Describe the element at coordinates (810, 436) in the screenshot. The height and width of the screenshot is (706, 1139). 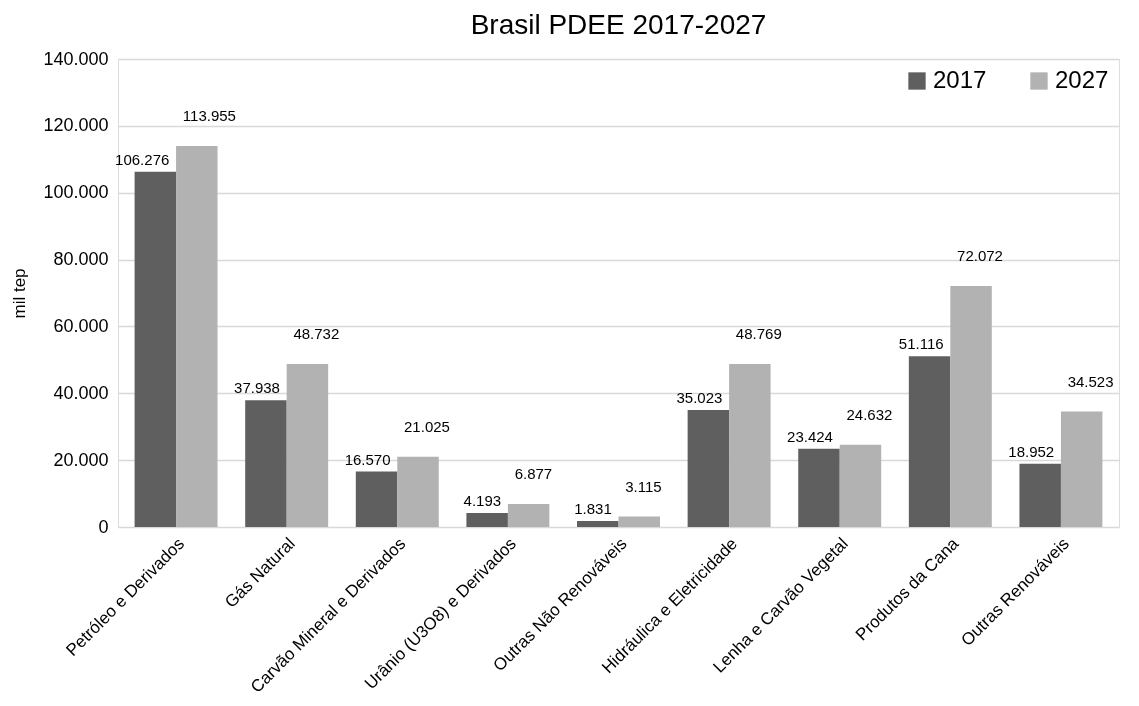
I see `data-label: 23.424` at that location.